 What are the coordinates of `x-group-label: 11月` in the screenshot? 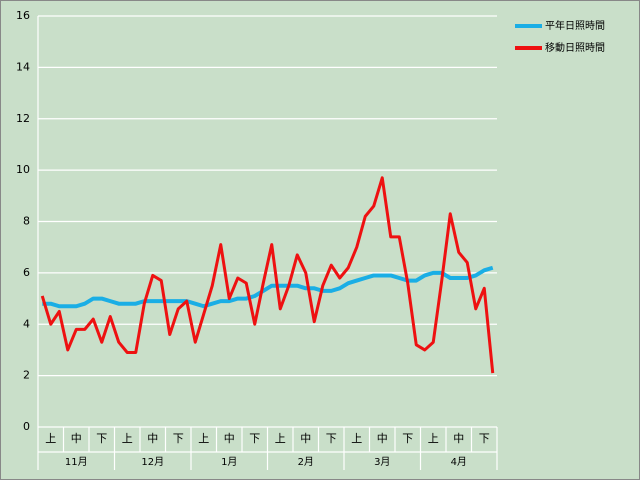 It's located at (76, 462).